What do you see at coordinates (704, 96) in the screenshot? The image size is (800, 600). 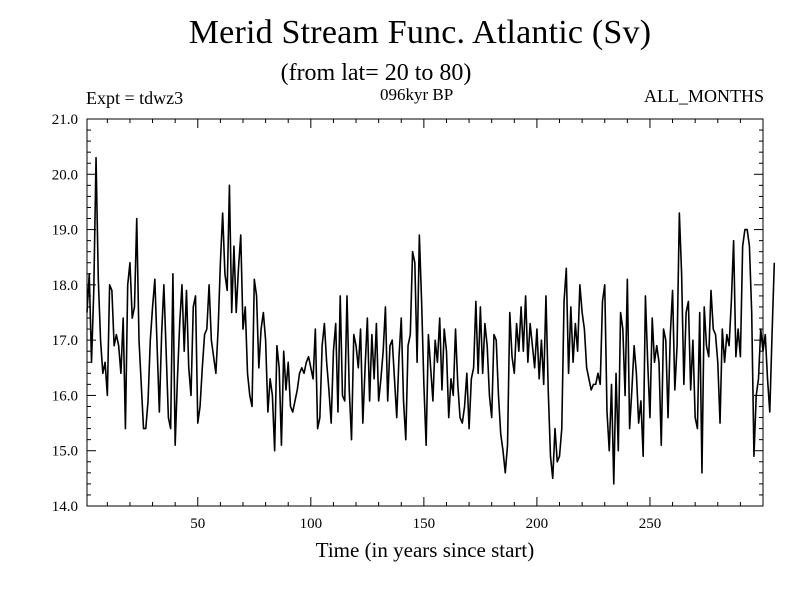 I see `months-label: ALL_MONTHS` at bounding box center [704, 96].